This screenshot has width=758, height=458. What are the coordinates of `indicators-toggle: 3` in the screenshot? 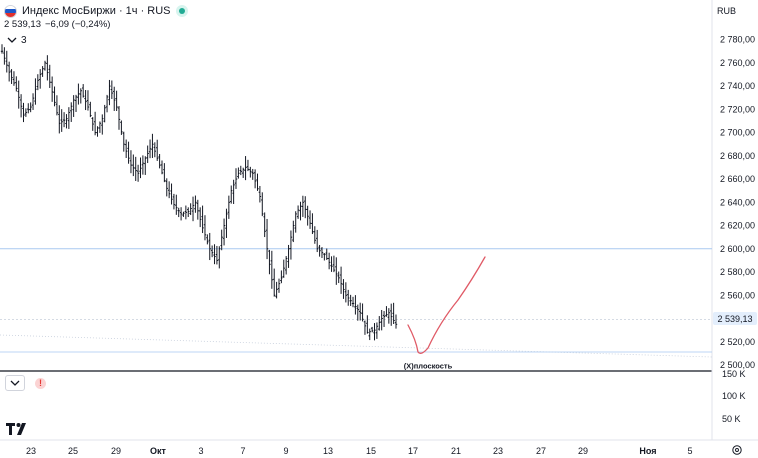 It's located at (17, 40).